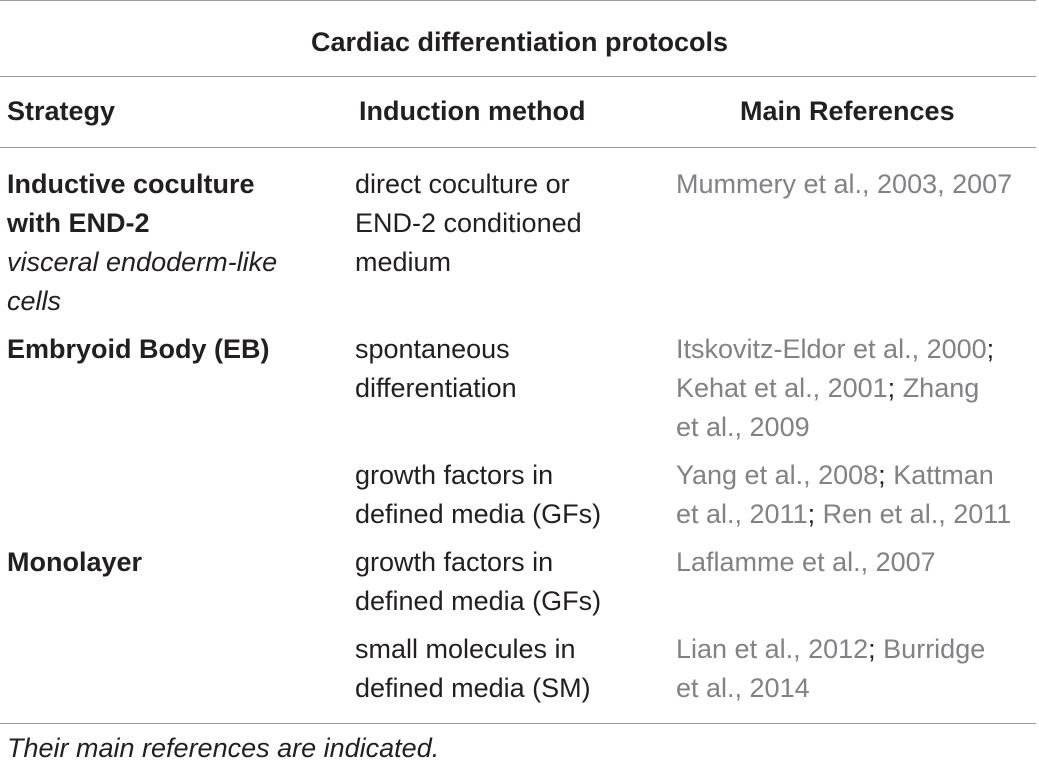 This screenshot has width=1039, height=768. I want to click on reference-citation: et al., 2011, so click(742, 514).